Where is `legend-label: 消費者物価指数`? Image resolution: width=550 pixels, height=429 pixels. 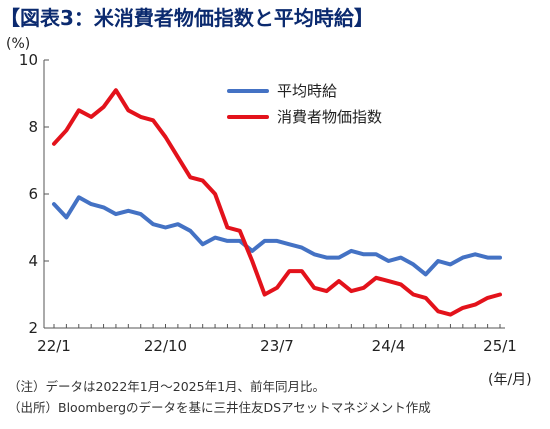 legend-label: 消費者物価指数 is located at coordinates (329, 117).